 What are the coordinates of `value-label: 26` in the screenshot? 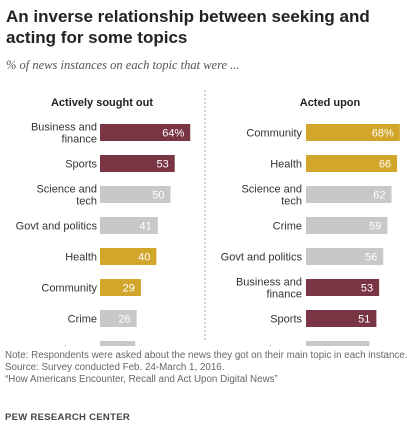 It's located at (124, 320).